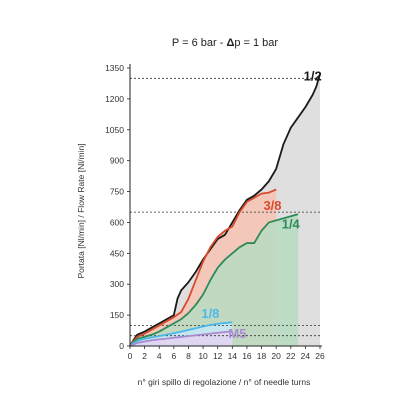 The width and height of the screenshot is (420, 420). I want to click on x-tick-label: 16, so click(247, 356).